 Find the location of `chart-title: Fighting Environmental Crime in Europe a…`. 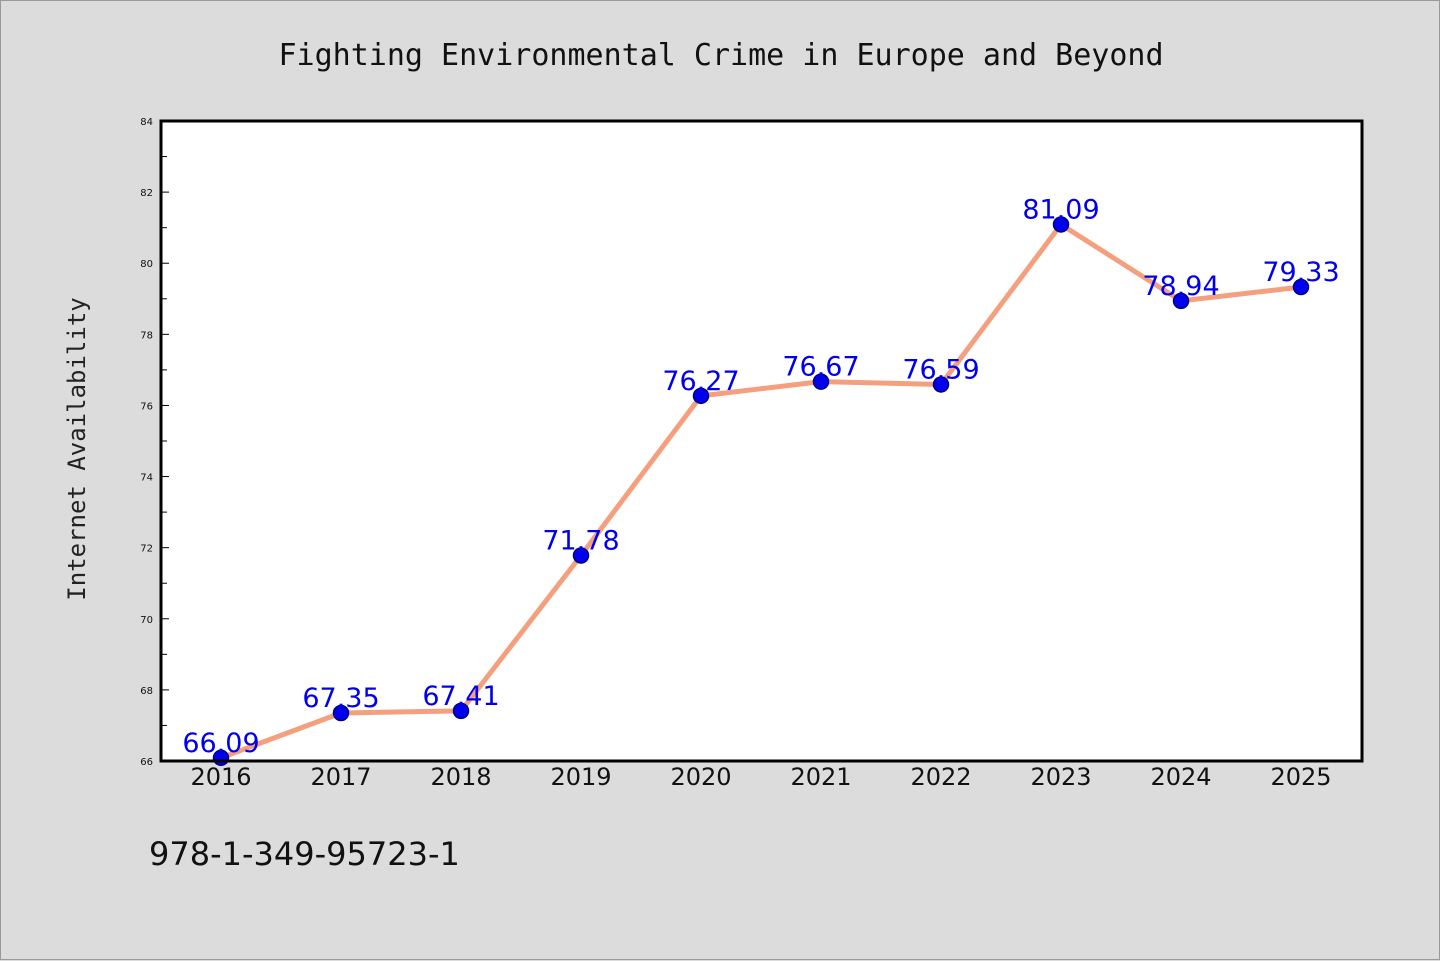

chart-title: Fighting Environmental Crime in Europe a… is located at coordinates (720, 55).